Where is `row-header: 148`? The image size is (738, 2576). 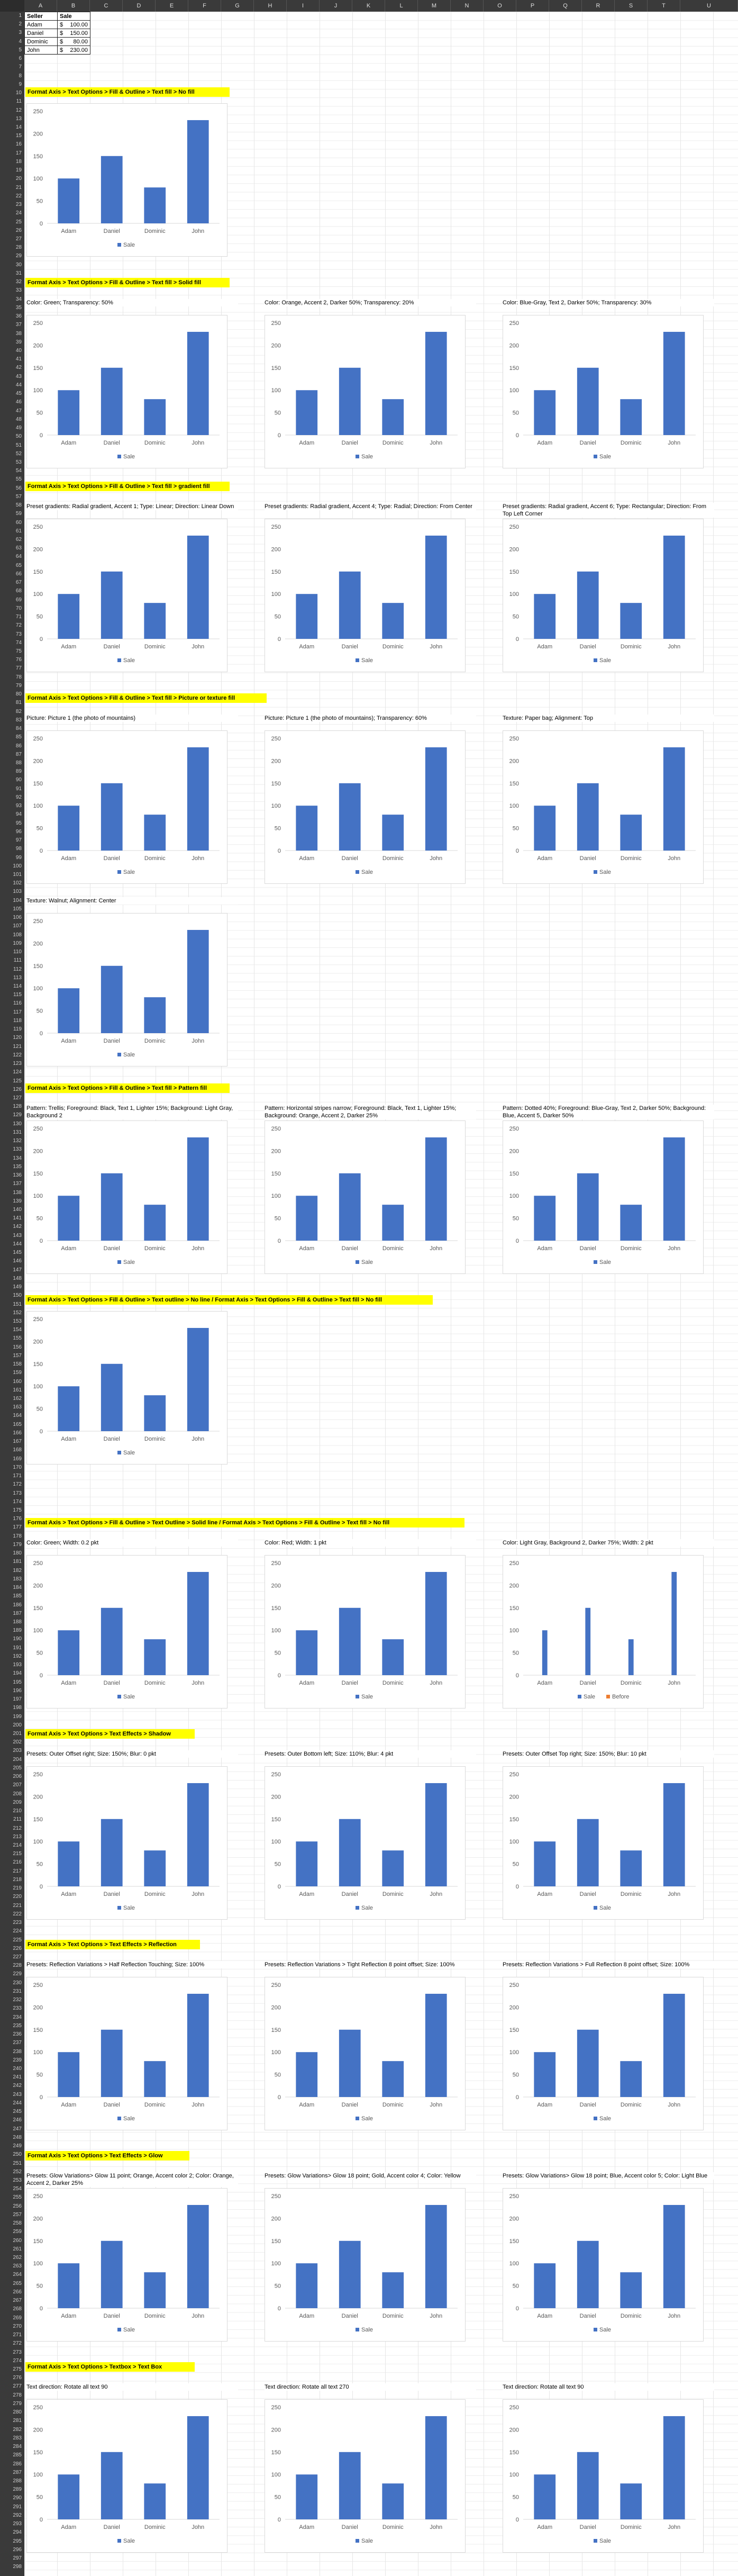
row-header: 148 is located at coordinates (17, 1278).